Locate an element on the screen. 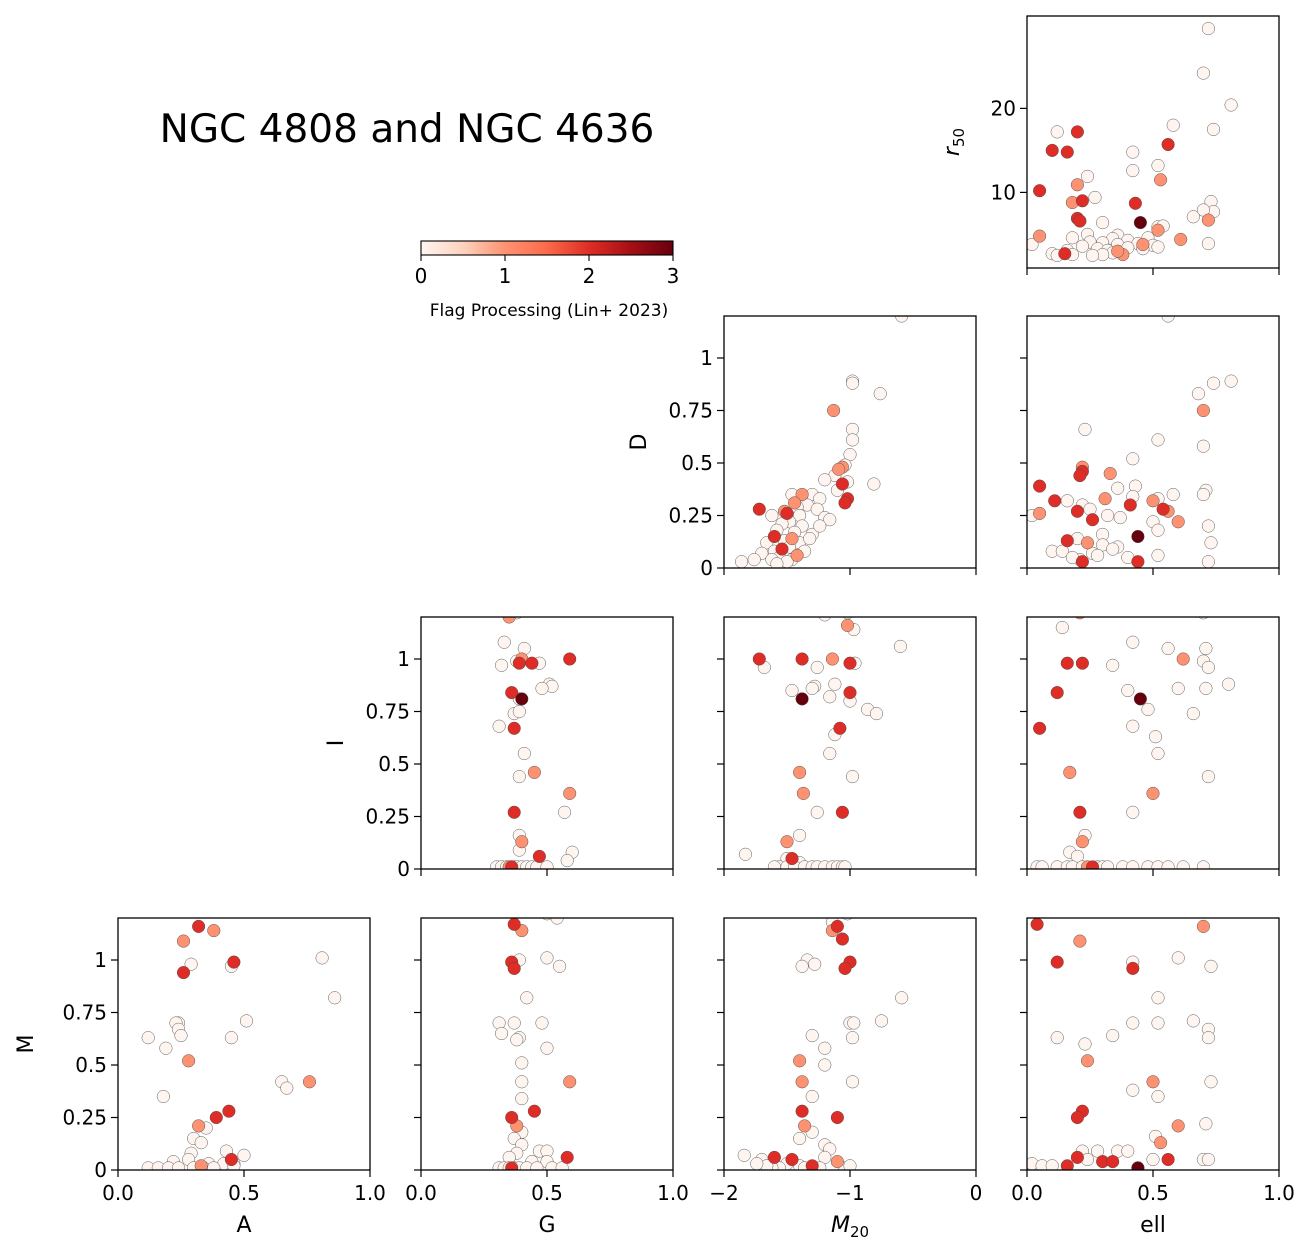  colorbar-tick-label: 2 is located at coordinates (589, 276).